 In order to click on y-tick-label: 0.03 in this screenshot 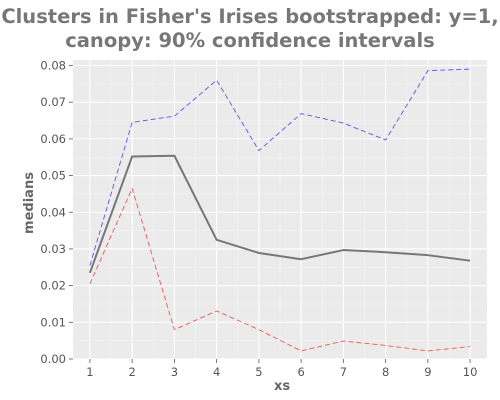, I will do `click(53, 249)`.